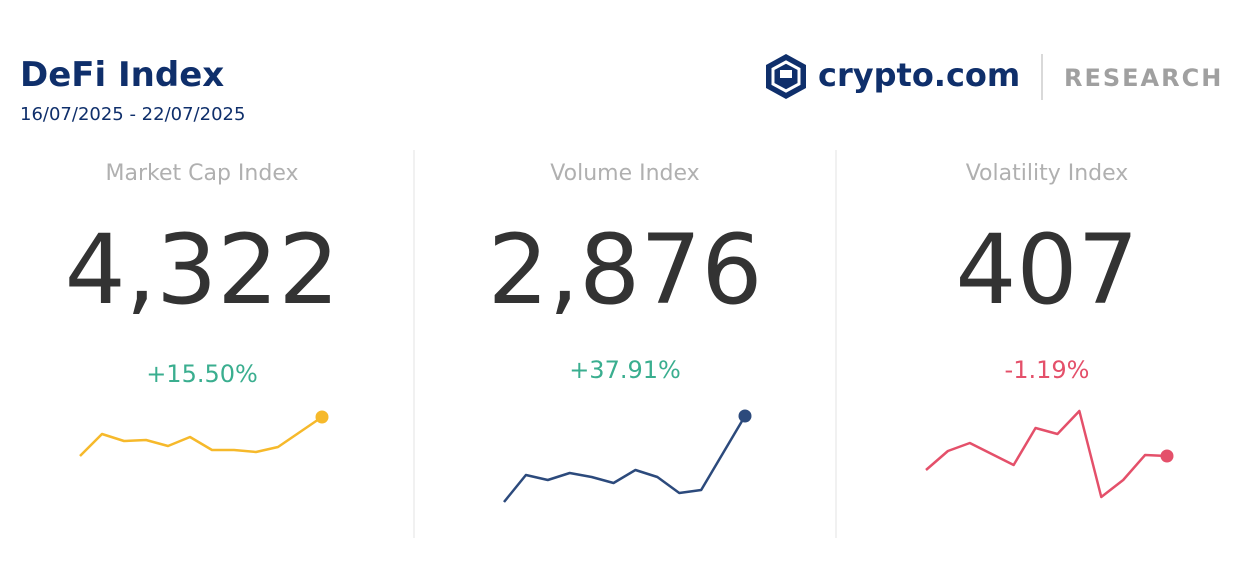  Describe the element at coordinates (202, 173) in the screenshot. I see `card-label: Market Cap Index` at that location.